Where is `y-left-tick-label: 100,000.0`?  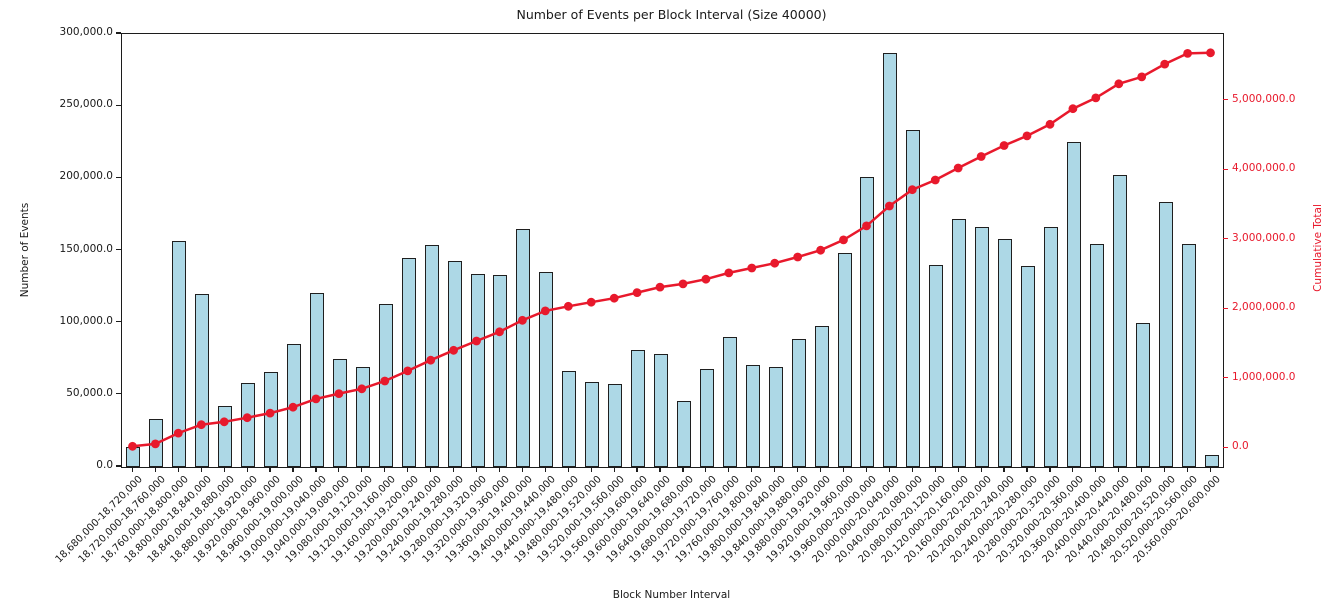 y-left-tick-label: 100,000.0 is located at coordinates (86, 320).